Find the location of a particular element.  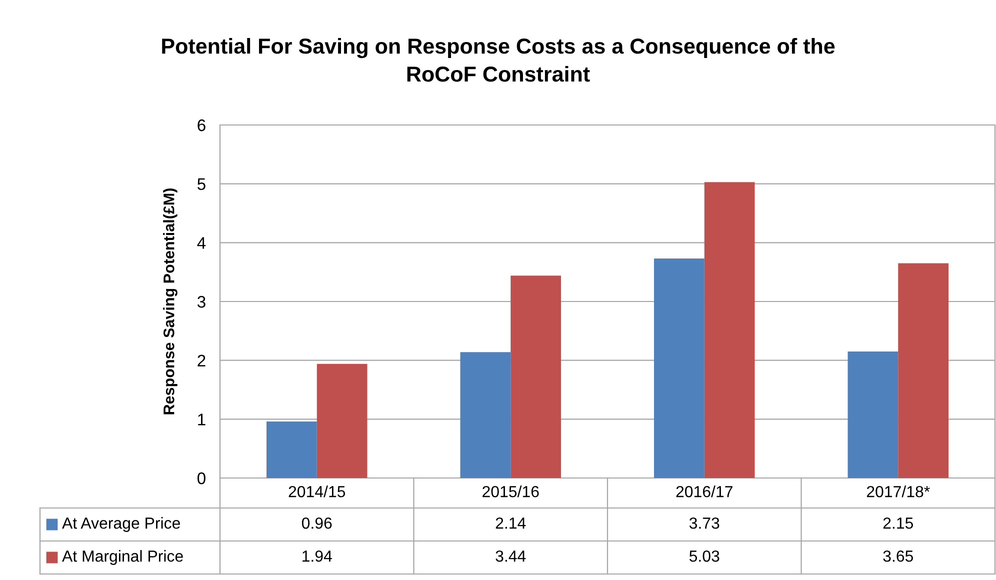

y-tick-label: 0 is located at coordinates (201, 478).